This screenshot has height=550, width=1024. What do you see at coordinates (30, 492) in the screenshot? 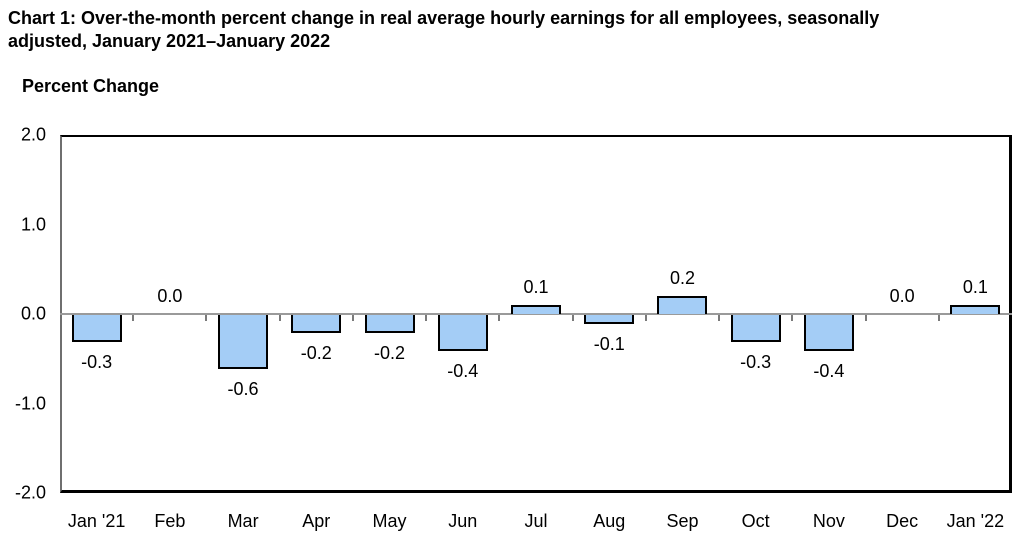
I see `y-tick-label: -2.0` at bounding box center [30, 492].